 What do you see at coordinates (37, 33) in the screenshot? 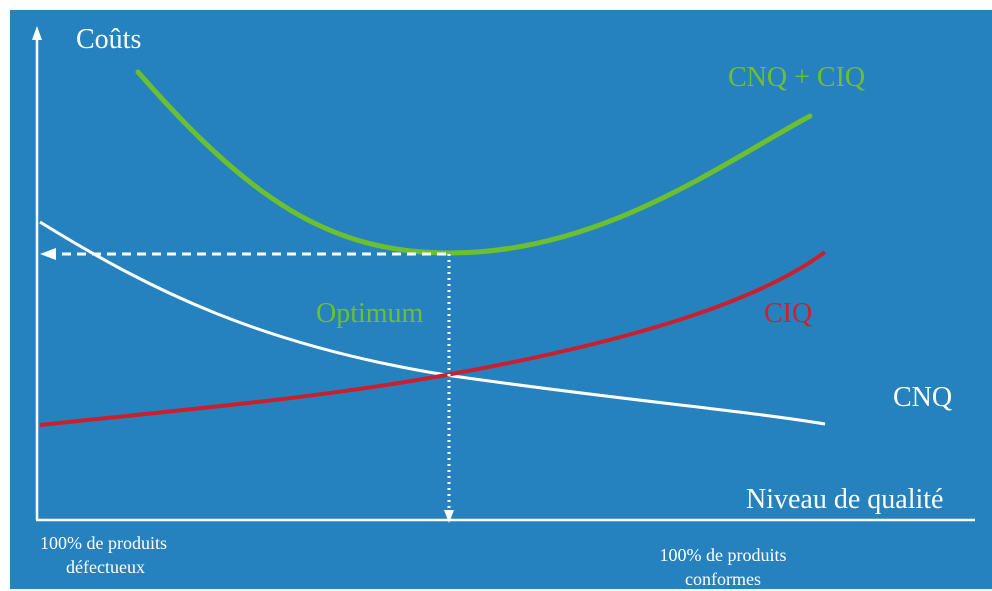
I see `y-axis-arrowhead` at bounding box center [37, 33].